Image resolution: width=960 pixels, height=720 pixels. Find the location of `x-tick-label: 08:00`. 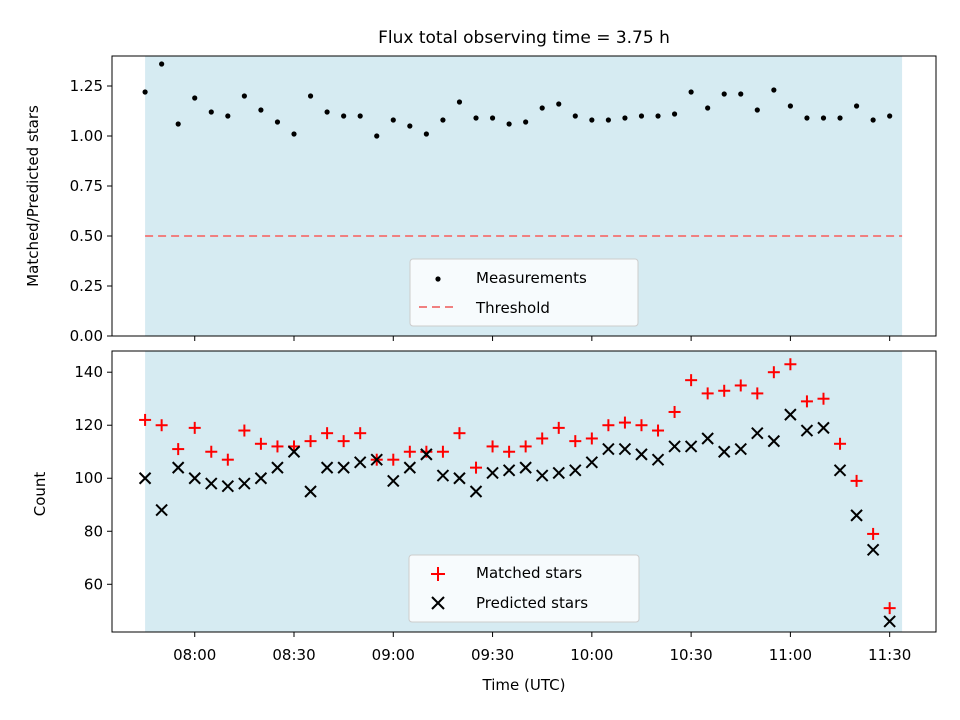

x-tick-label: 08:00 is located at coordinates (194, 655).